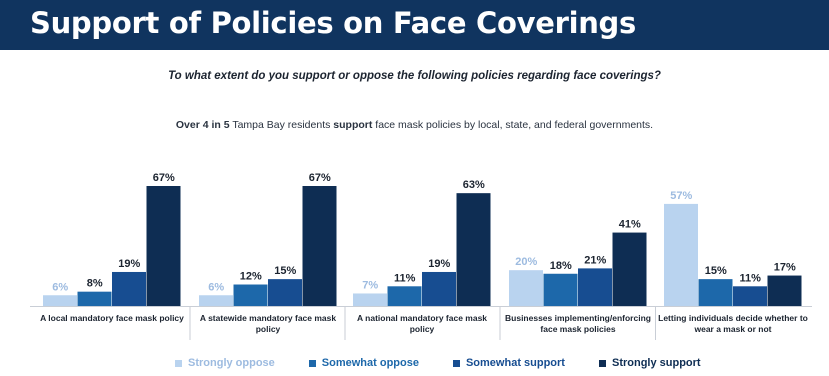  Describe the element at coordinates (785, 268) in the screenshot. I see `data-label: 17%` at that location.